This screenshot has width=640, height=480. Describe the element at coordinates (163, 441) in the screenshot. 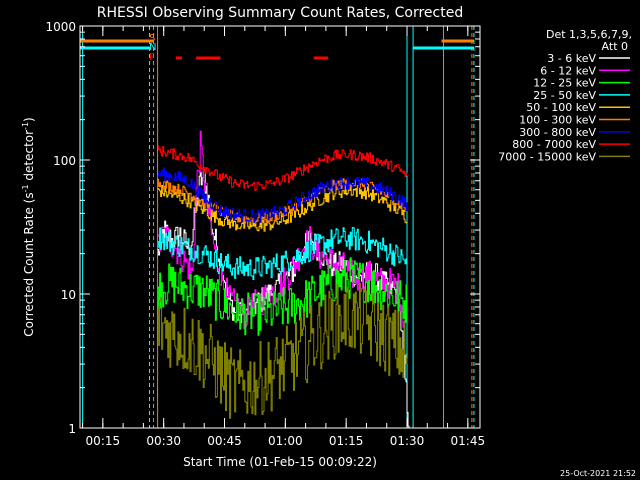

I see `x-tick-label: 00:30` at that location.